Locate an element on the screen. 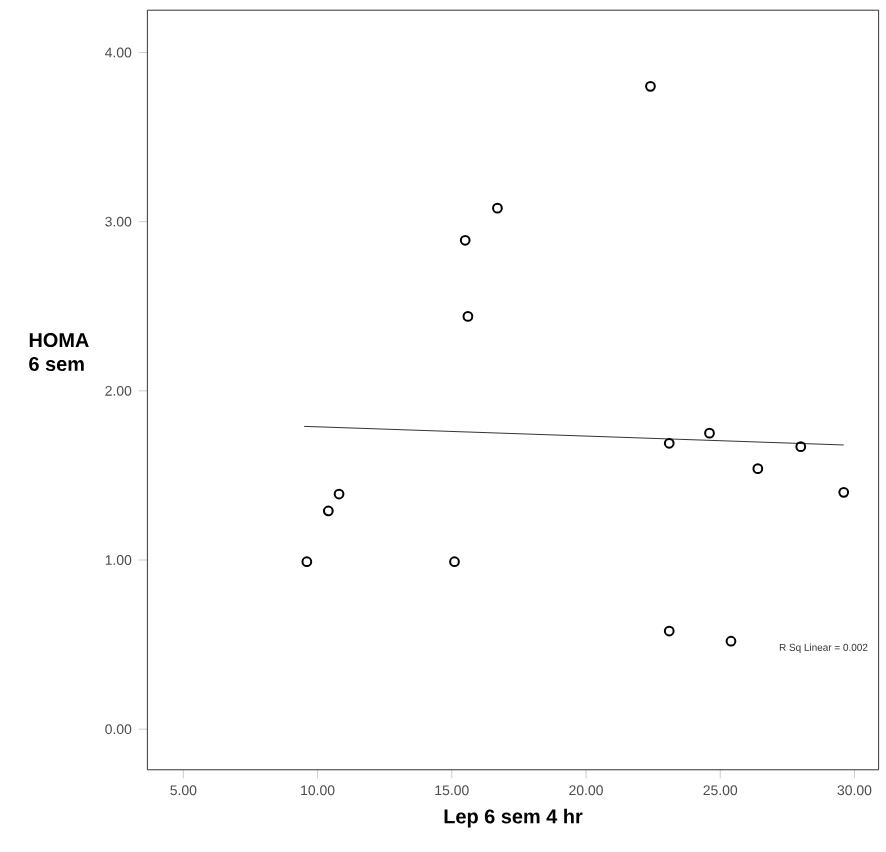 The image size is (886, 852). x-axis-title: Lep 6 sem 4 hr is located at coordinates (513, 818).